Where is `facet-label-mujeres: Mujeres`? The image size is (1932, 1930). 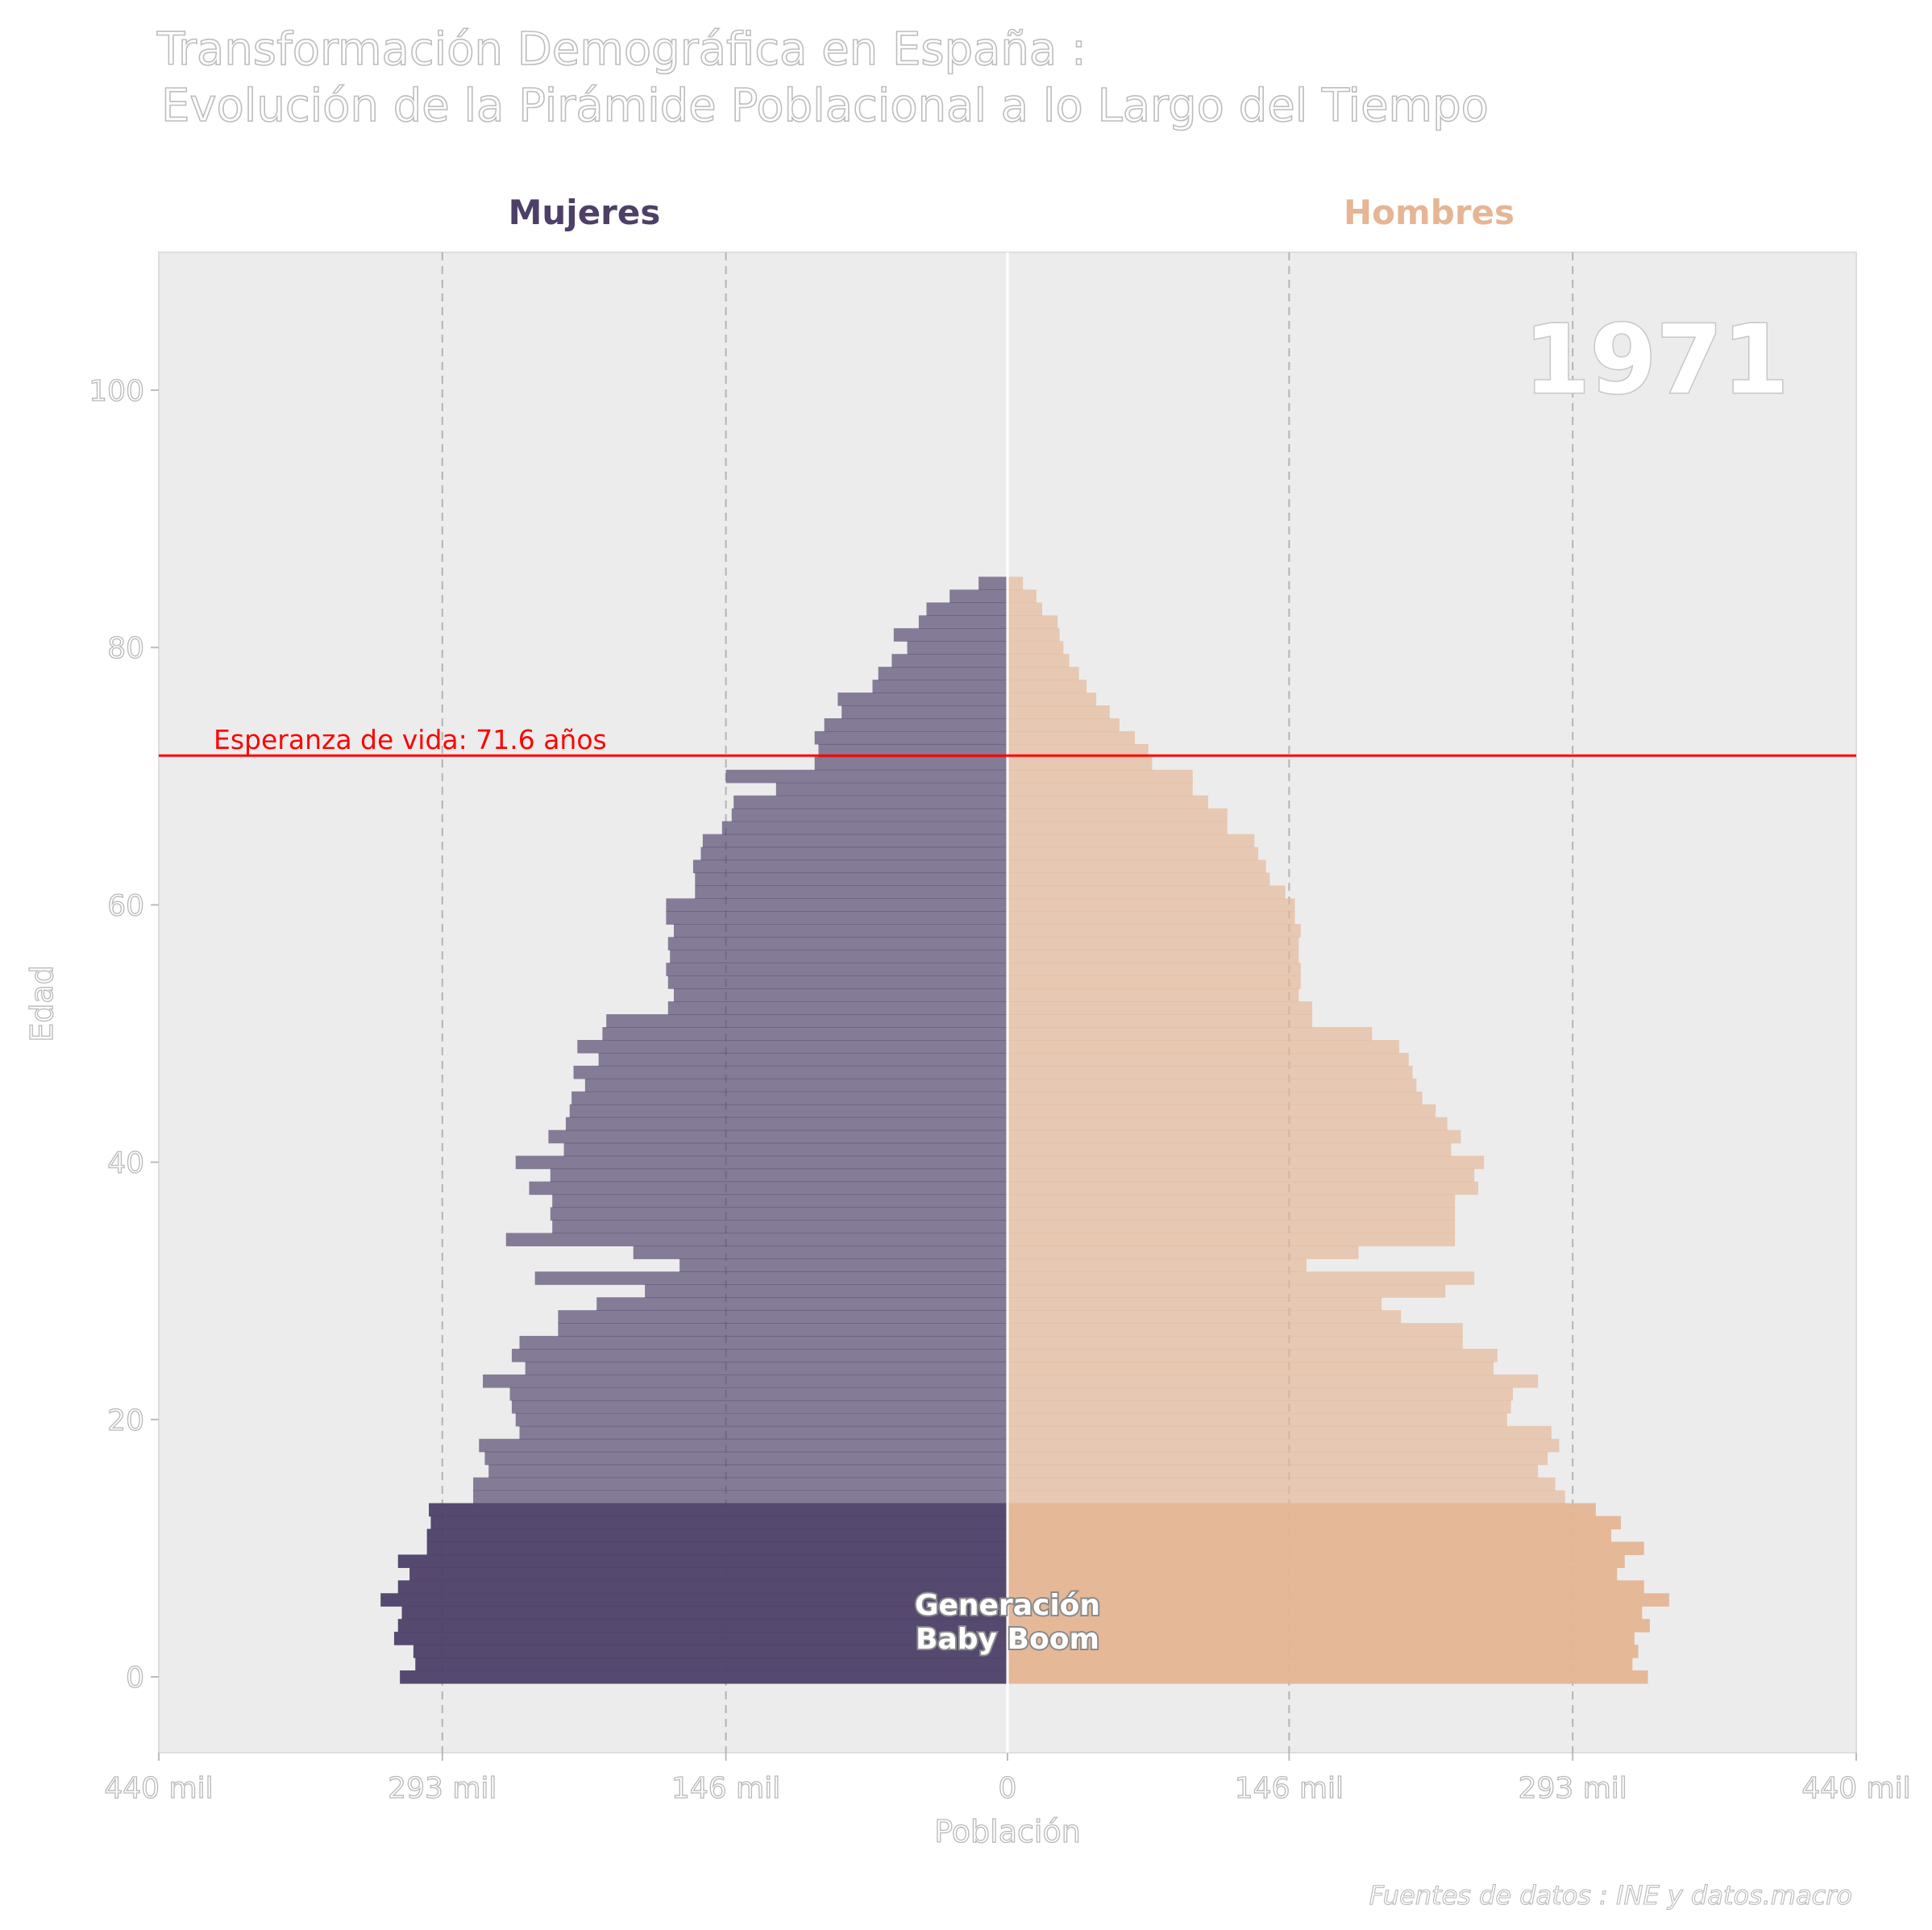
facet-label-mujeres: Mujeres is located at coordinates (585, 212).